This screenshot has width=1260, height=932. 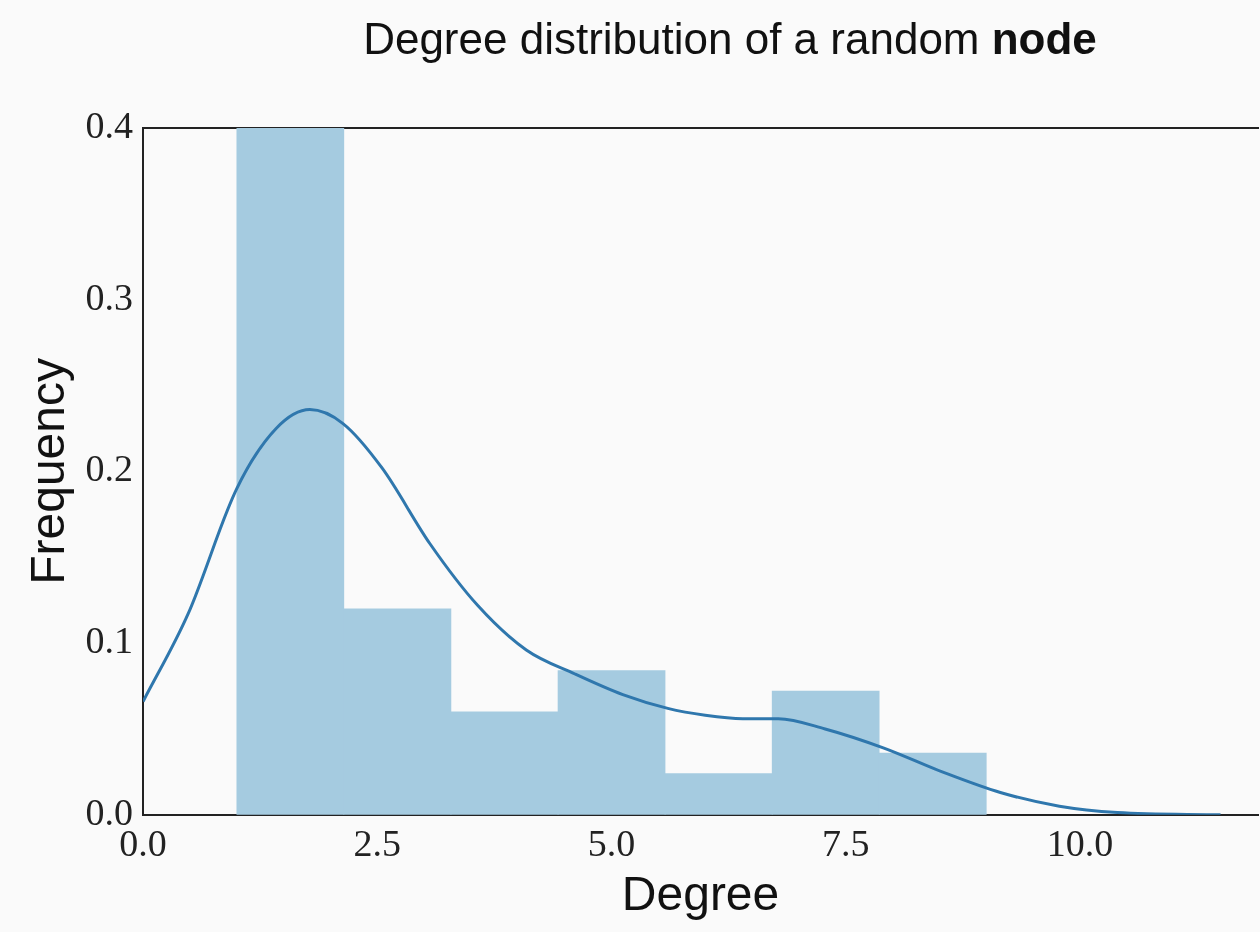 I want to click on x-tick-label: 2.5, so click(x=377, y=842).